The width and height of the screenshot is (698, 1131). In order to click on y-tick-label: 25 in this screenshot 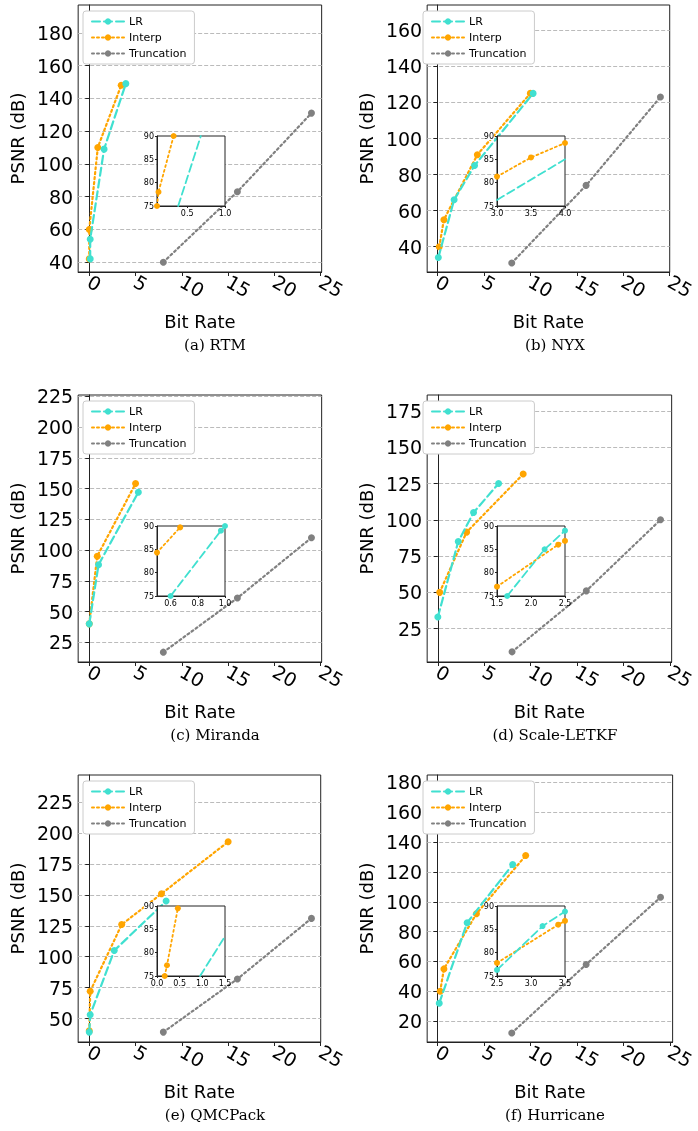, I will do `click(410, 628)`.